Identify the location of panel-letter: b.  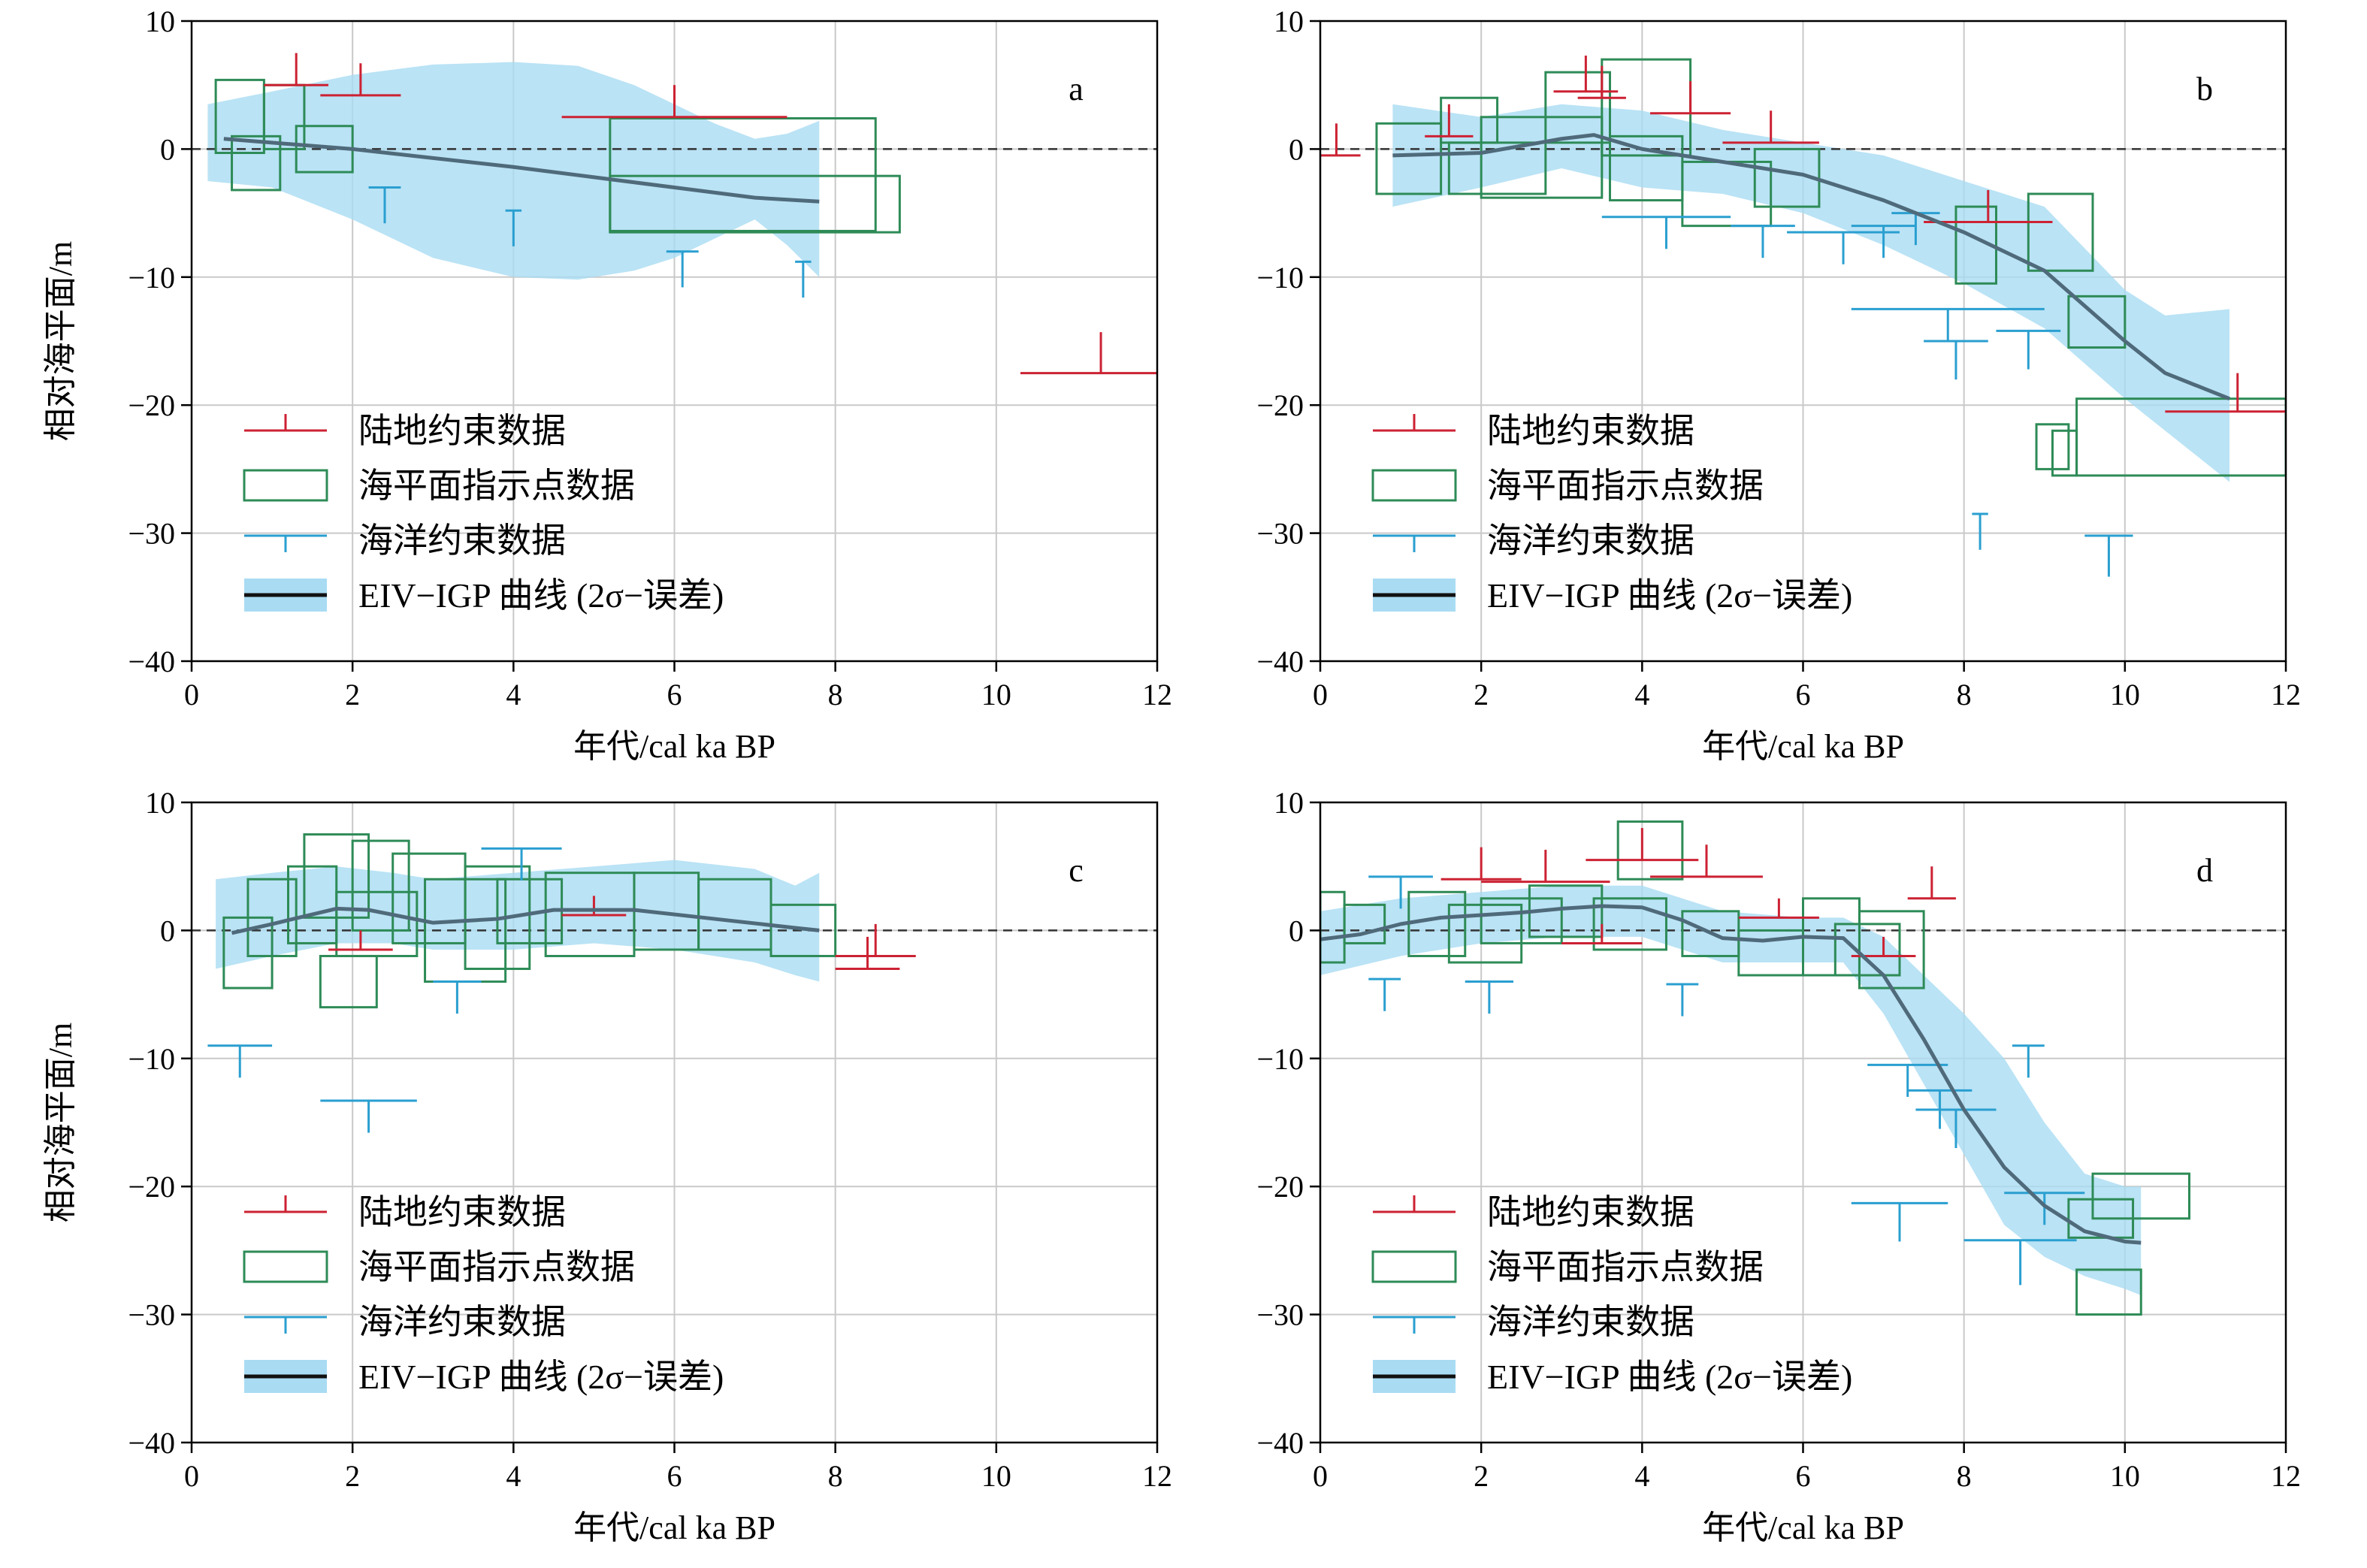
(2205, 89).